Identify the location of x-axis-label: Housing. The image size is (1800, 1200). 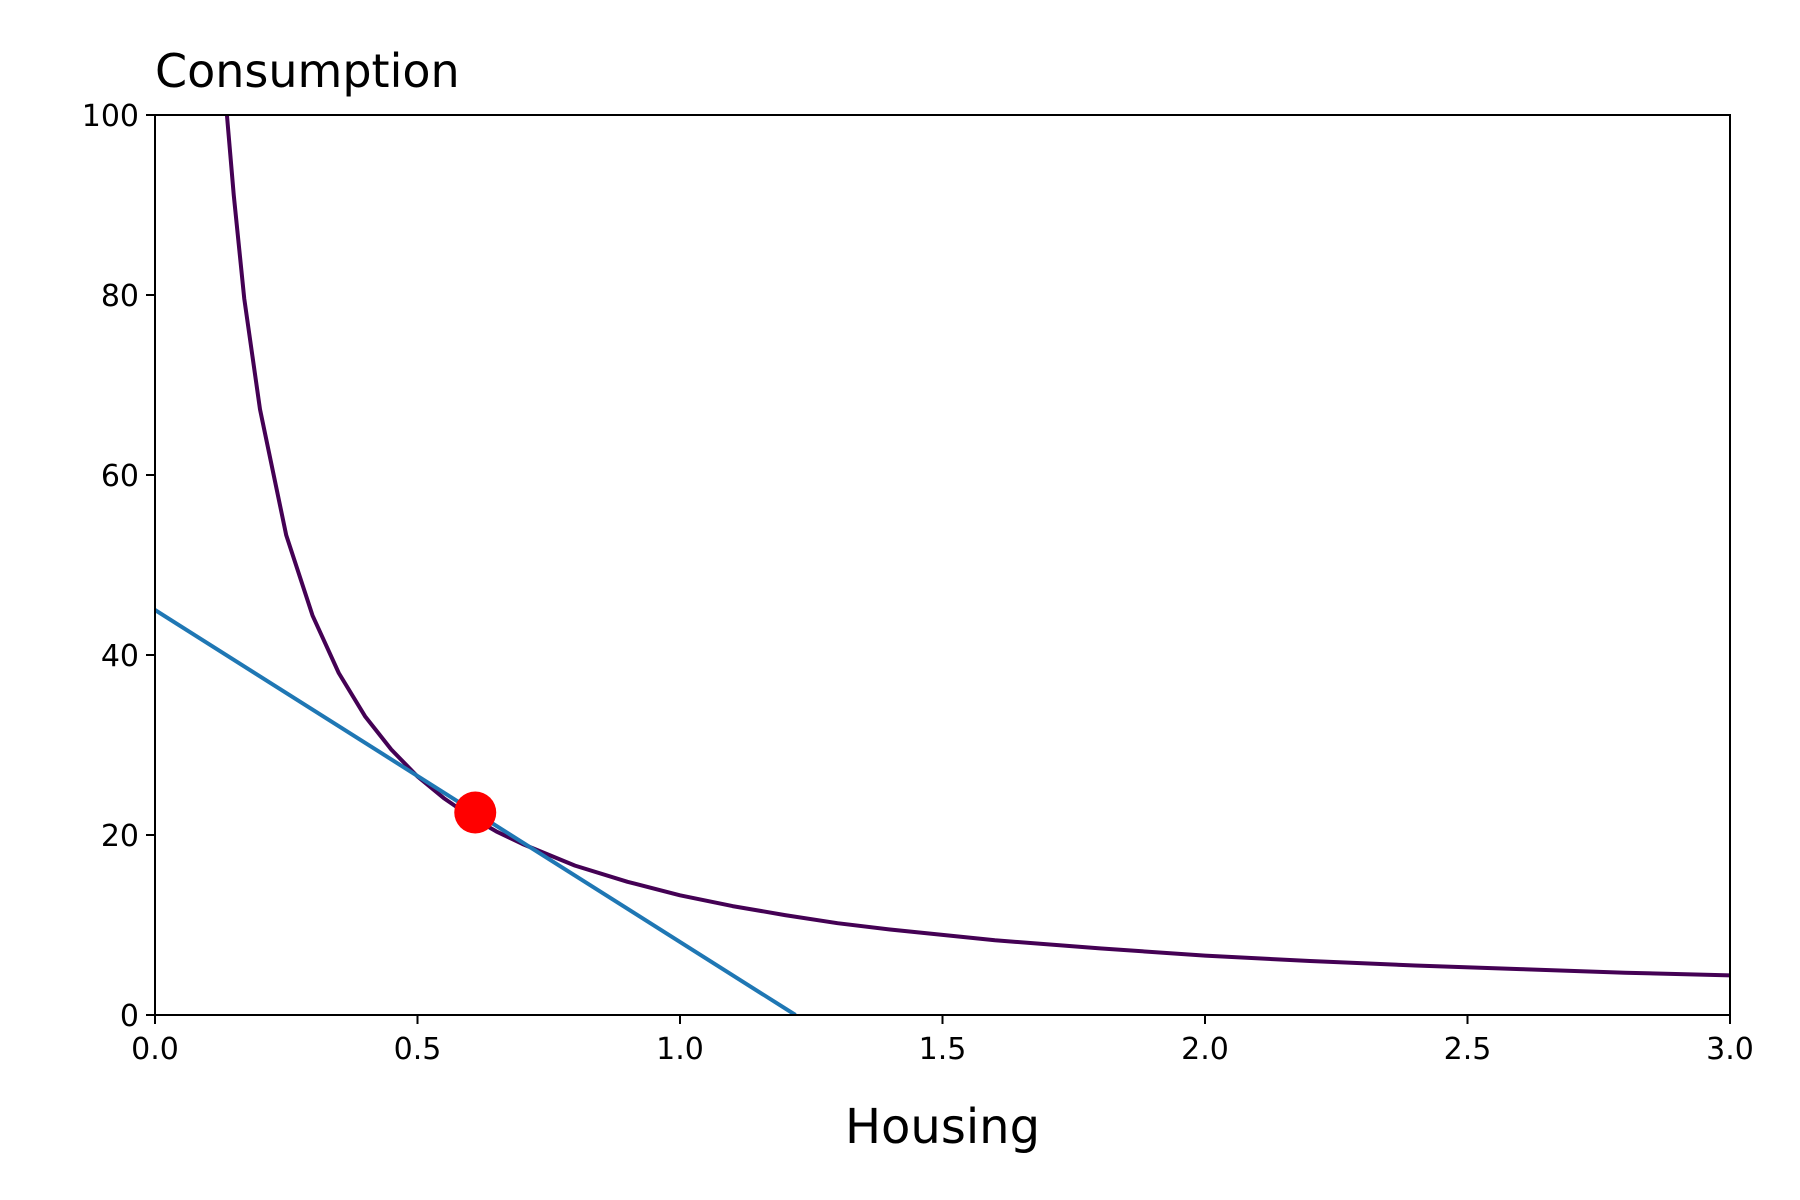
(942, 1127).